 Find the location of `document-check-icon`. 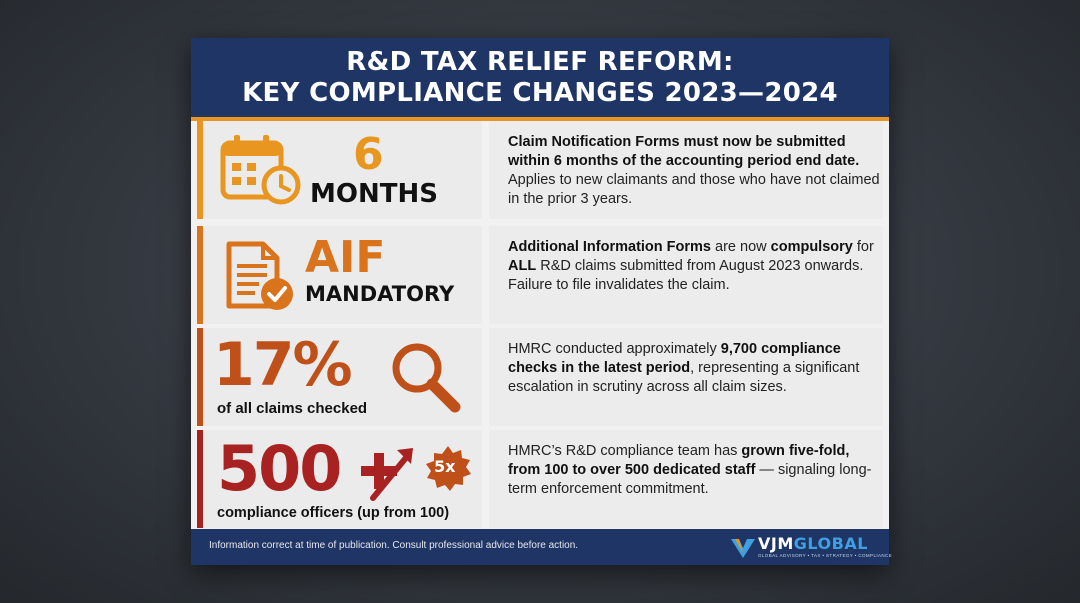

document-check-icon is located at coordinates (259, 275).